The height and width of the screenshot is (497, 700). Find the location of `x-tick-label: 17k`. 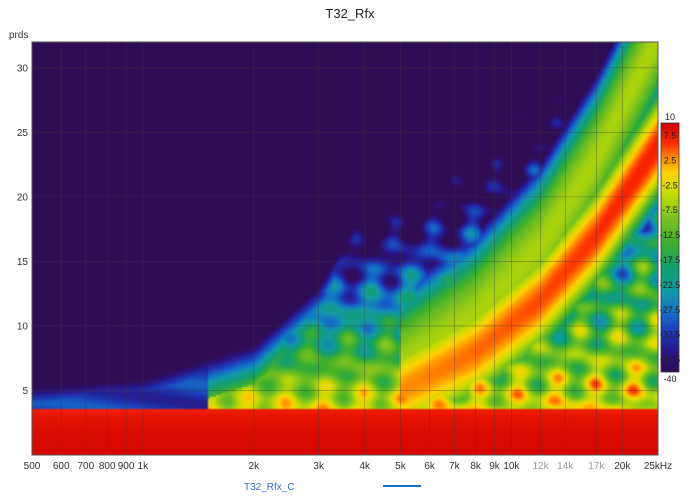

x-tick-label: 17k is located at coordinates (596, 466).